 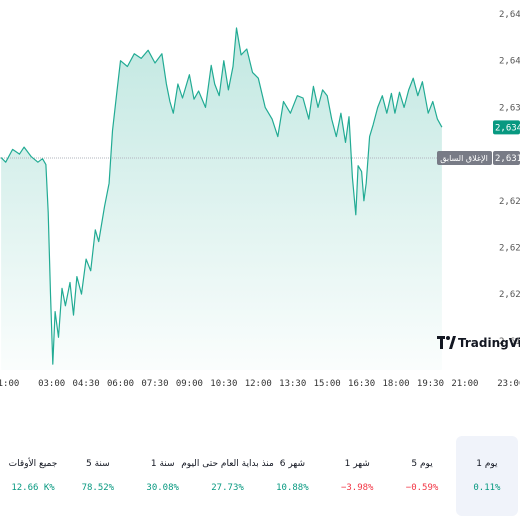 What do you see at coordinates (98, 488) in the screenshot?
I see `period-change: 78.52%` at bounding box center [98, 488].